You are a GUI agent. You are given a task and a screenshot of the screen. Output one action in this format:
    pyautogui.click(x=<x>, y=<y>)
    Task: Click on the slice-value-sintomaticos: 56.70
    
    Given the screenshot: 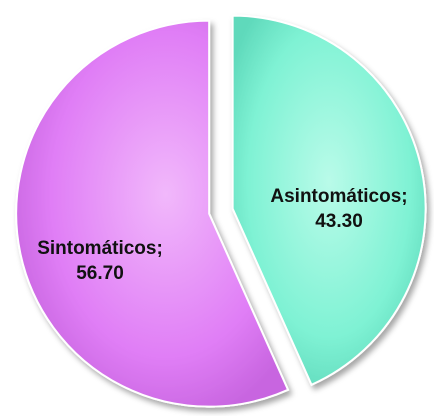 What is the action you would take?
    pyautogui.click(x=100, y=273)
    